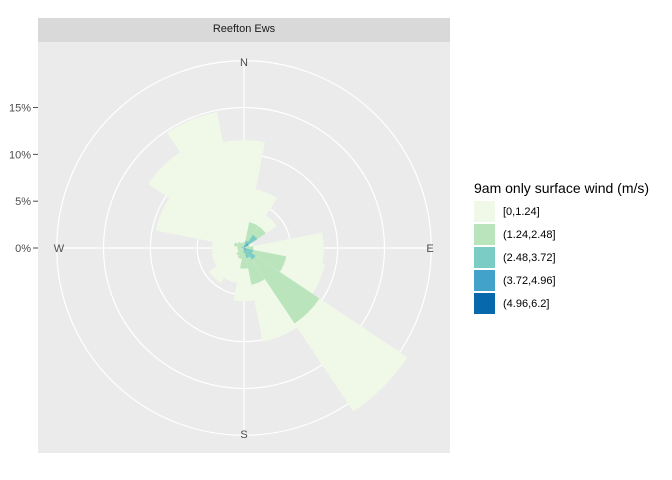 This screenshot has width=672, height=480. I want to click on legend-item: (2.48,3.72], so click(571, 257).